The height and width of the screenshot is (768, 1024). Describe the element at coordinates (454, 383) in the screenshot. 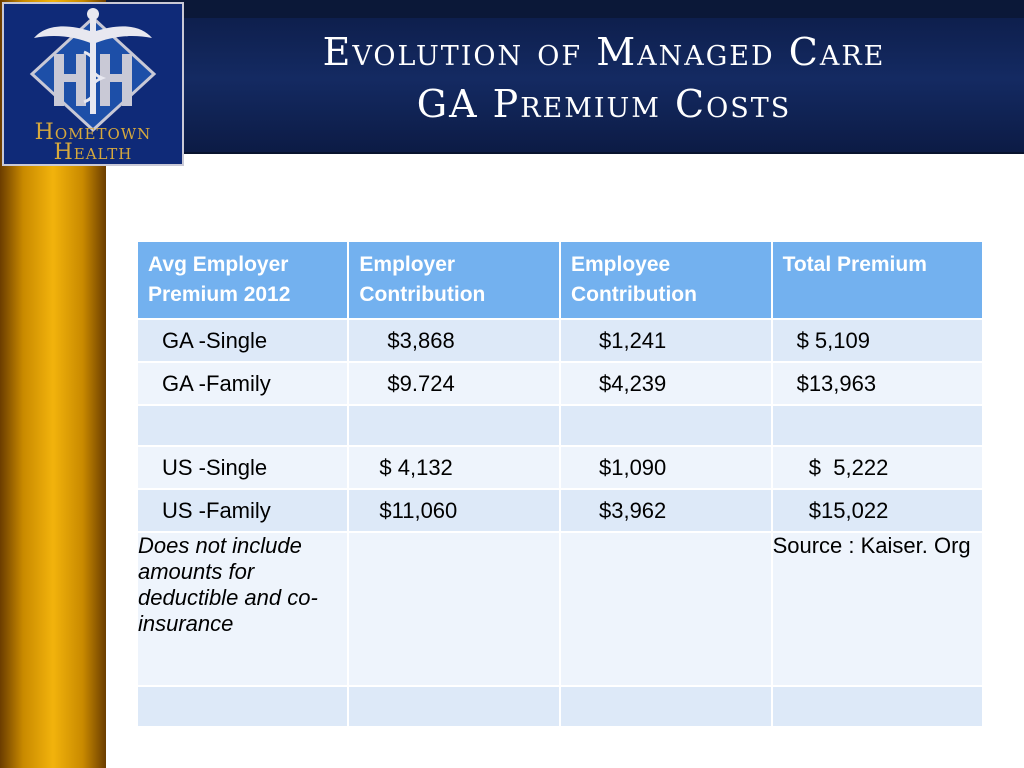

I see `employer-contribution-cell: $9.724` at that location.